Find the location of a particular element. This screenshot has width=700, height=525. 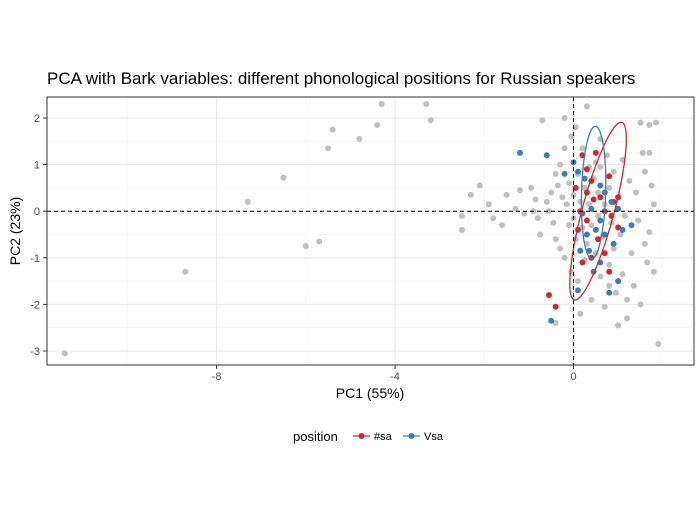

x-tick-label: -4 is located at coordinates (395, 377).